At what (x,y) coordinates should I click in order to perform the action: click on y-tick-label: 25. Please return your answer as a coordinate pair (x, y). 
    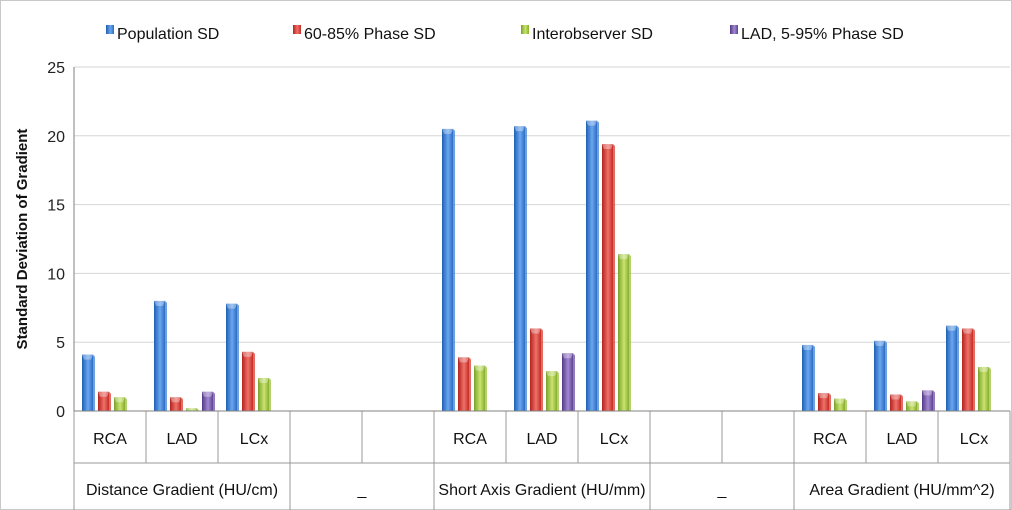
    Looking at the image, I should click on (56, 68).